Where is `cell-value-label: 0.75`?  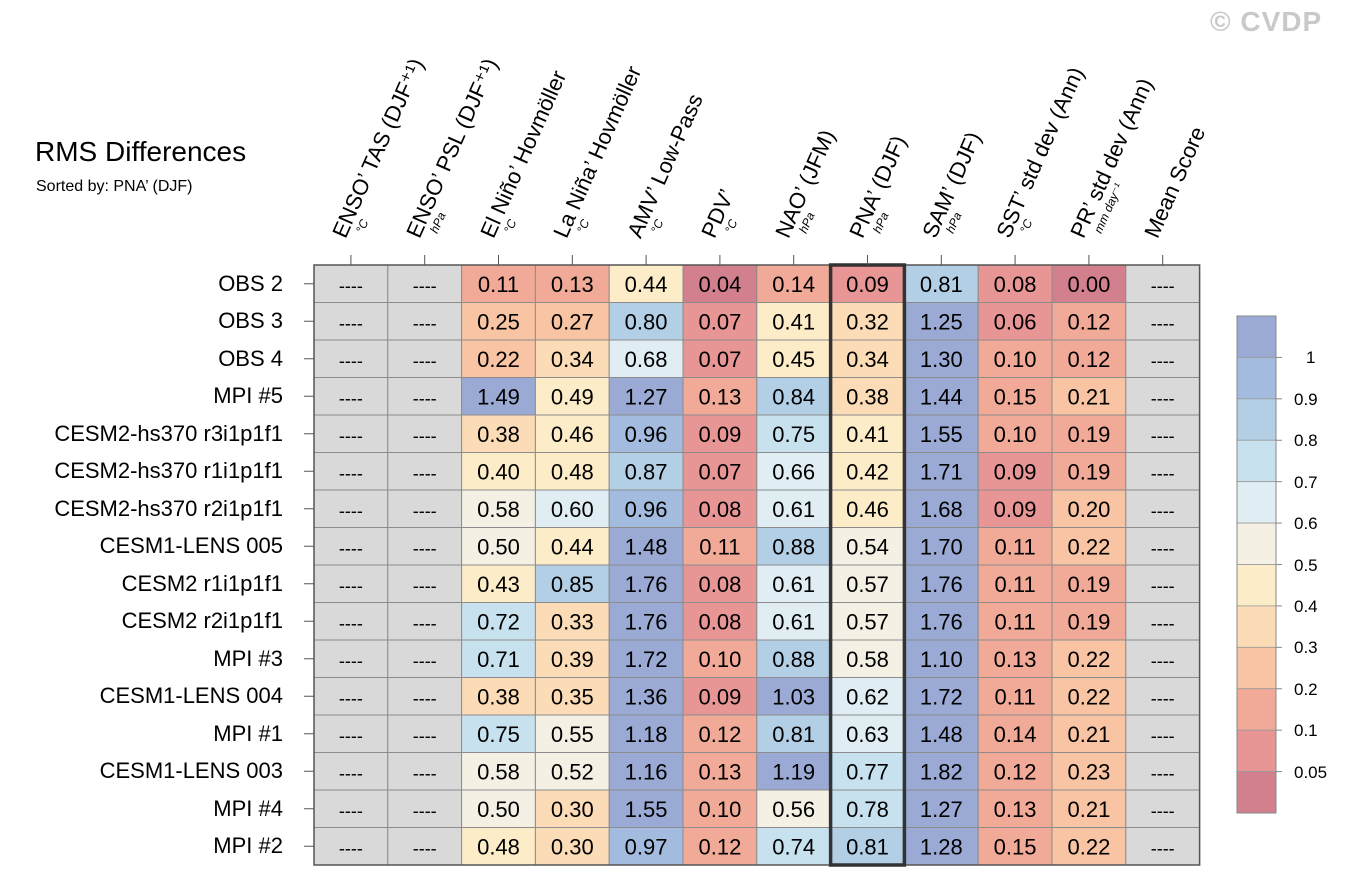 cell-value-label: 0.75 is located at coordinates (498, 734).